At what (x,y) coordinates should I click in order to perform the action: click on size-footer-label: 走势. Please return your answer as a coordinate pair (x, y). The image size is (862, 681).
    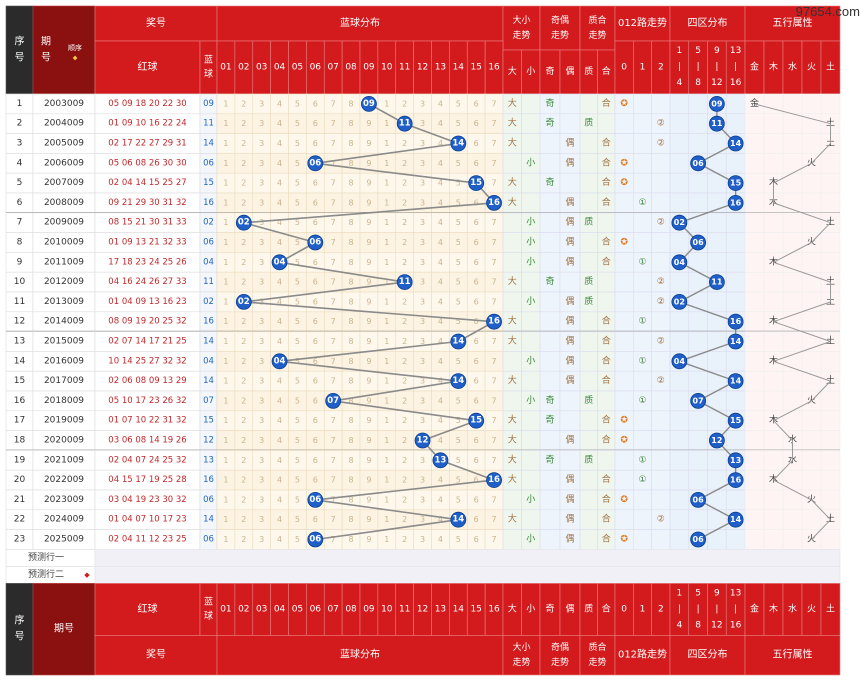
    Looking at the image, I should click on (521, 662).